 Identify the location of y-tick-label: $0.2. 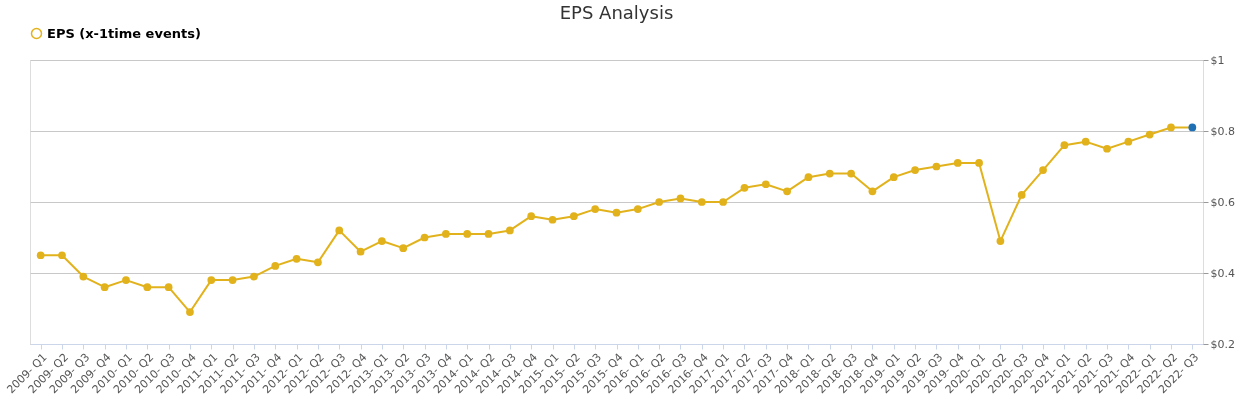
(1222, 344).